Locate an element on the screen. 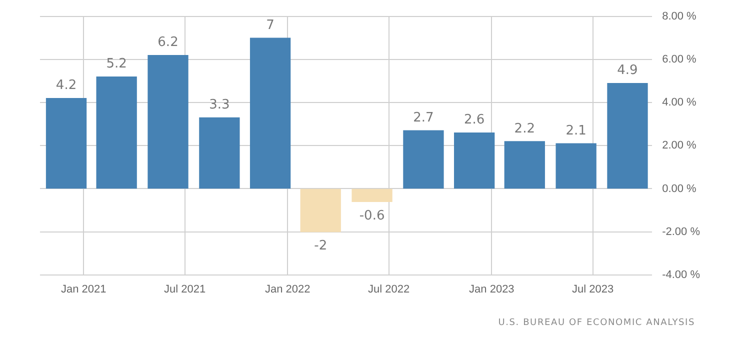  data-label: 4.2 is located at coordinates (66, 86).